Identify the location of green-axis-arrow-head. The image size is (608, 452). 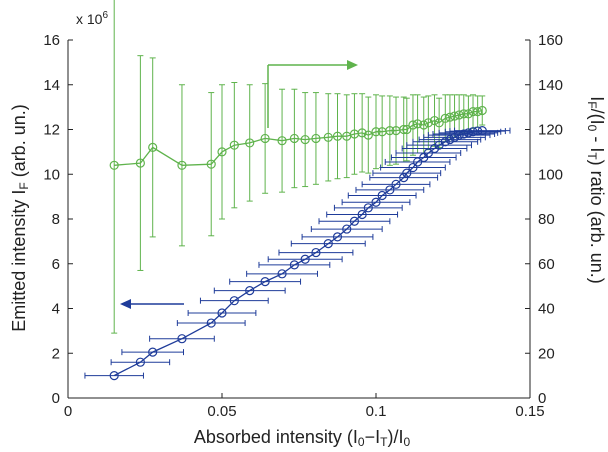
(352, 65).